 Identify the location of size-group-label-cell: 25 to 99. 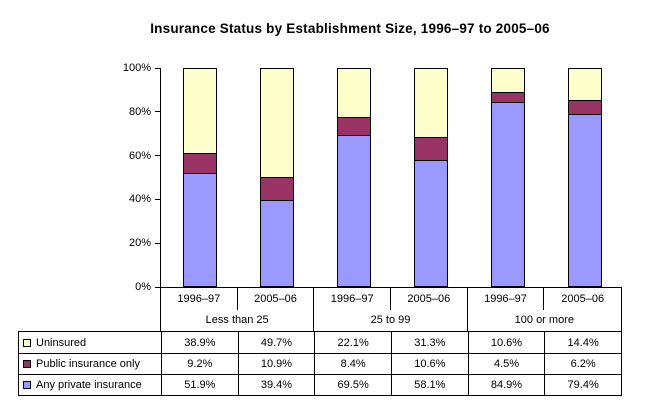
(391, 320).